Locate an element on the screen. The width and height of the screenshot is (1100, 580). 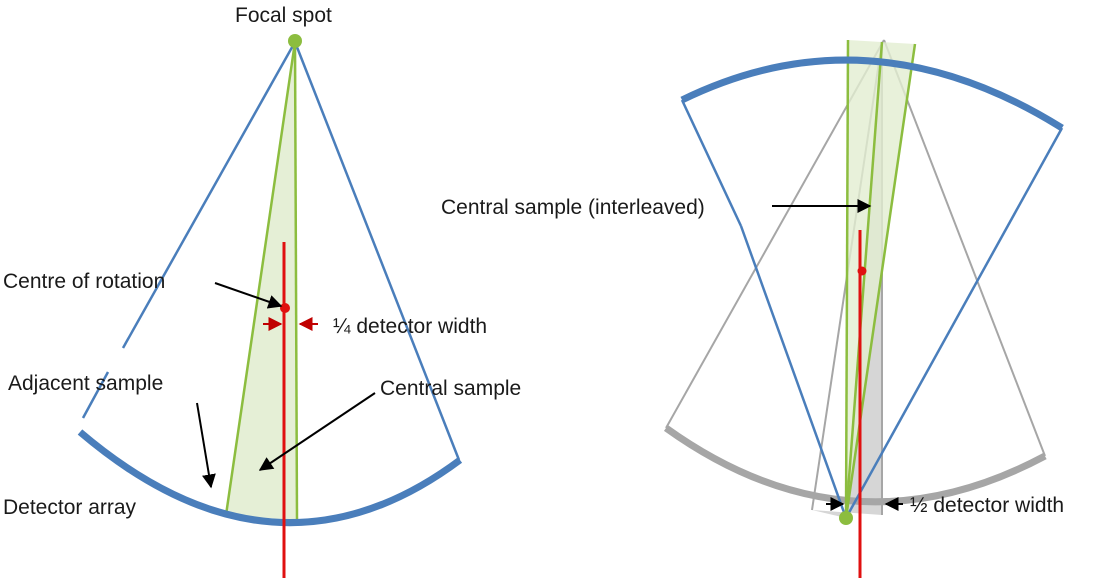
central-sample-pointer is located at coordinates (317, 431).